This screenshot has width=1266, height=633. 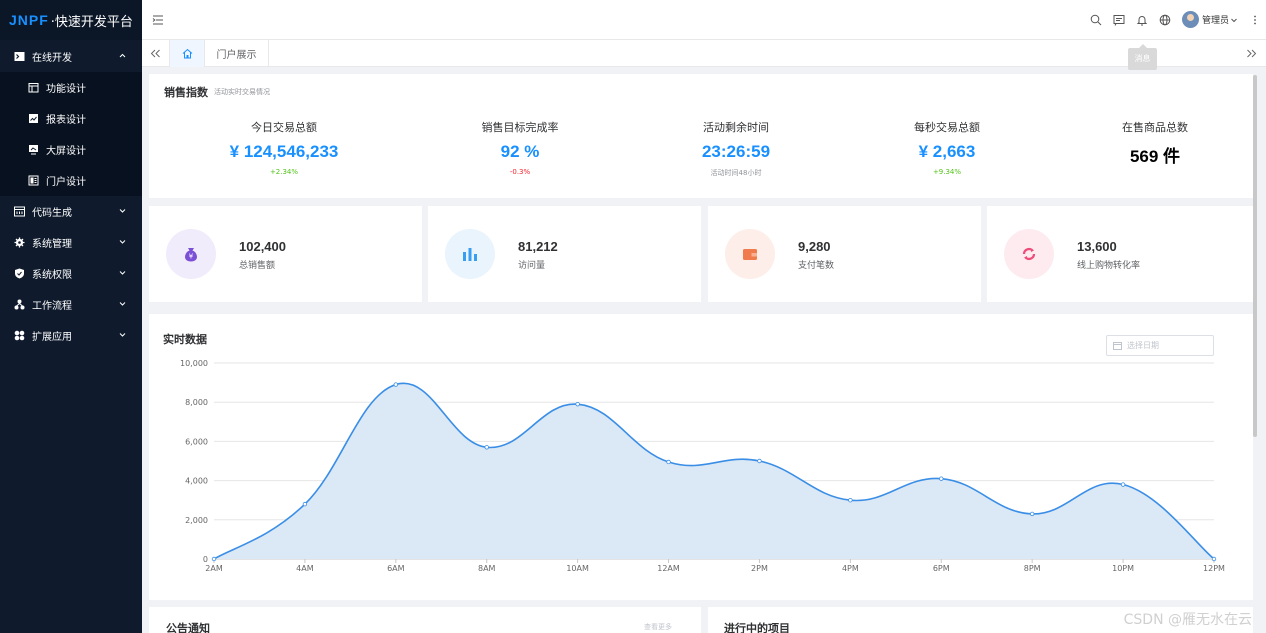 I want to click on stat-value: 102,400, so click(x=262, y=246).